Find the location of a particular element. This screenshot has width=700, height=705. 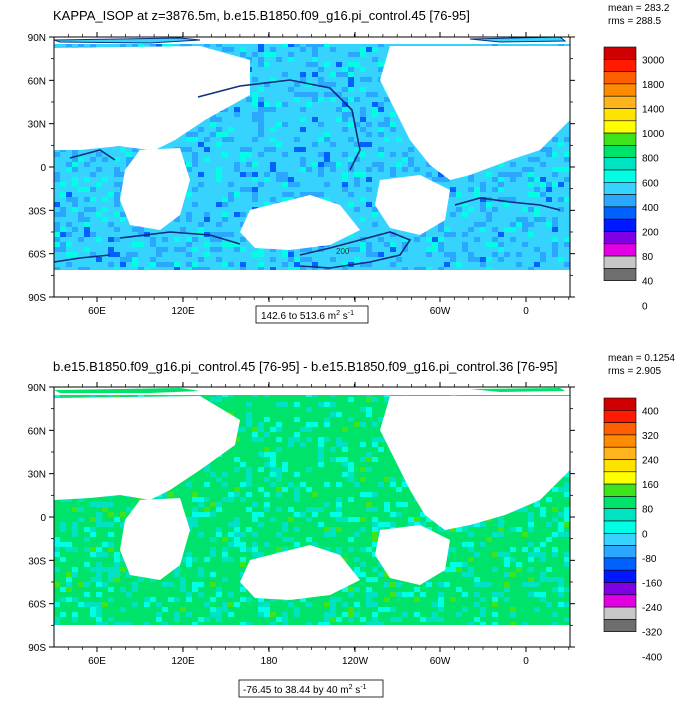

colorbar-label: 40 is located at coordinates (648, 282).